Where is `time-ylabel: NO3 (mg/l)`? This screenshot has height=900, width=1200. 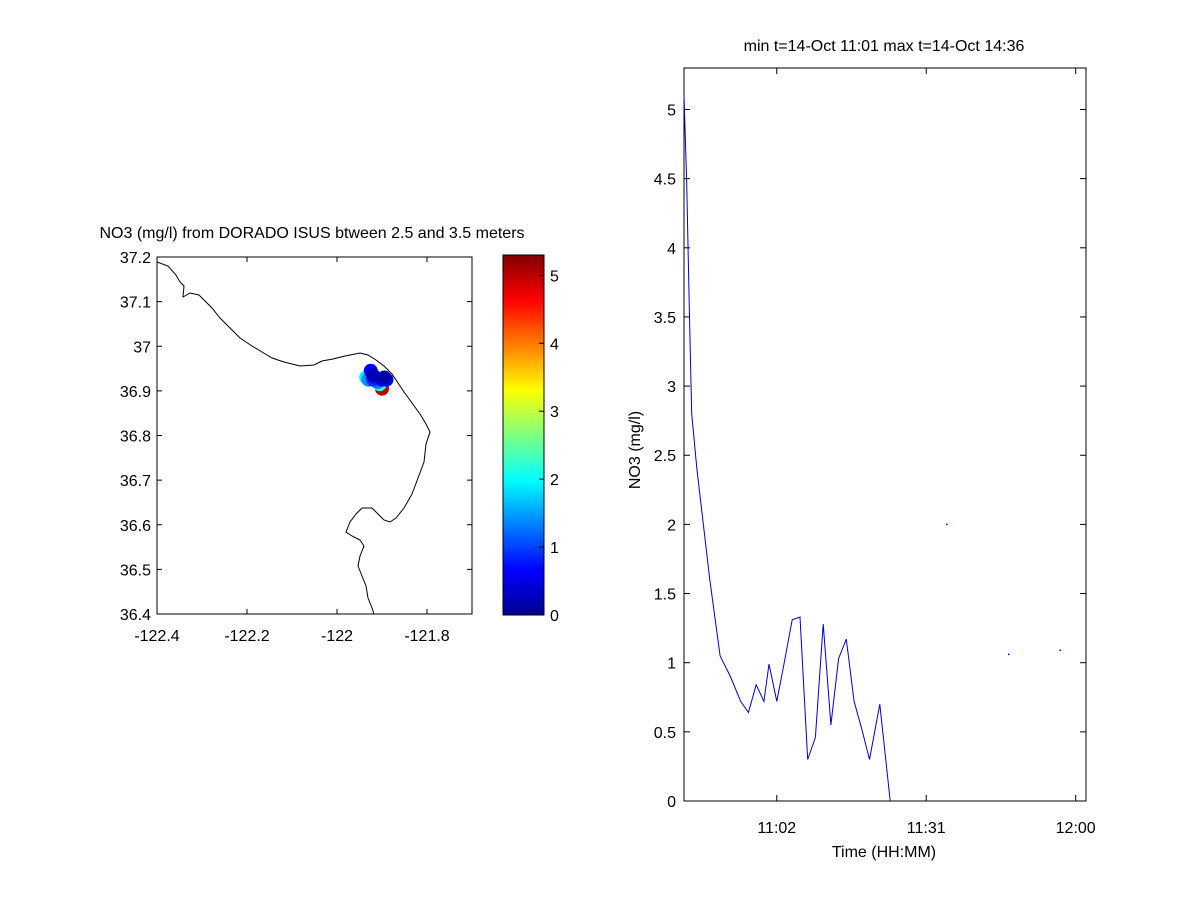
time-ylabel: NO3 (mg/l) is located at coordinates (635, 450).